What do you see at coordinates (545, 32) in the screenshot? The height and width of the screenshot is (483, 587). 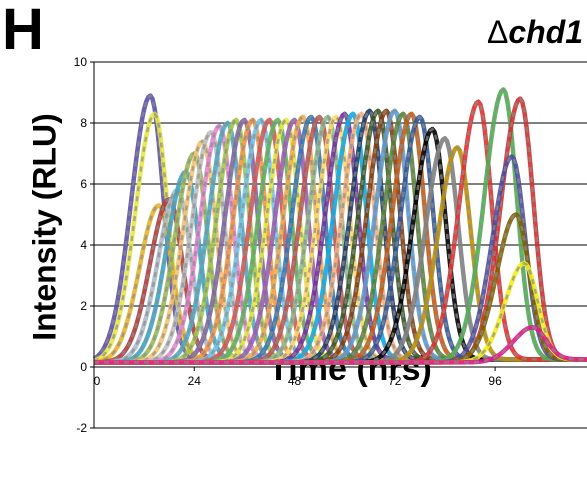 I see `chart-title-gene: chd1` at bounding box center [545, 32].